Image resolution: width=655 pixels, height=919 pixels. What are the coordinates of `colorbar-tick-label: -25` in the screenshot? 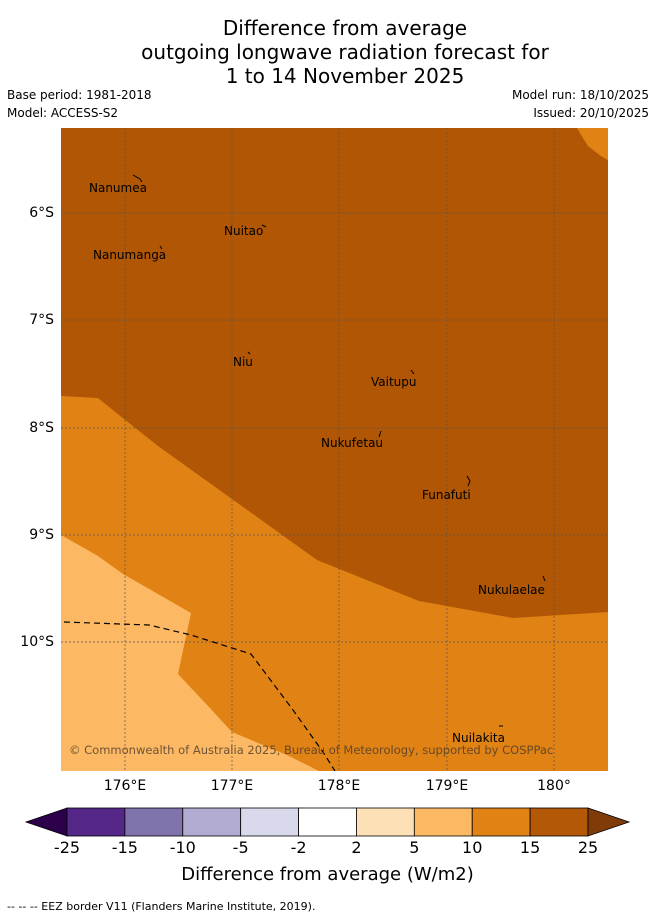 It's located at (67, 847).